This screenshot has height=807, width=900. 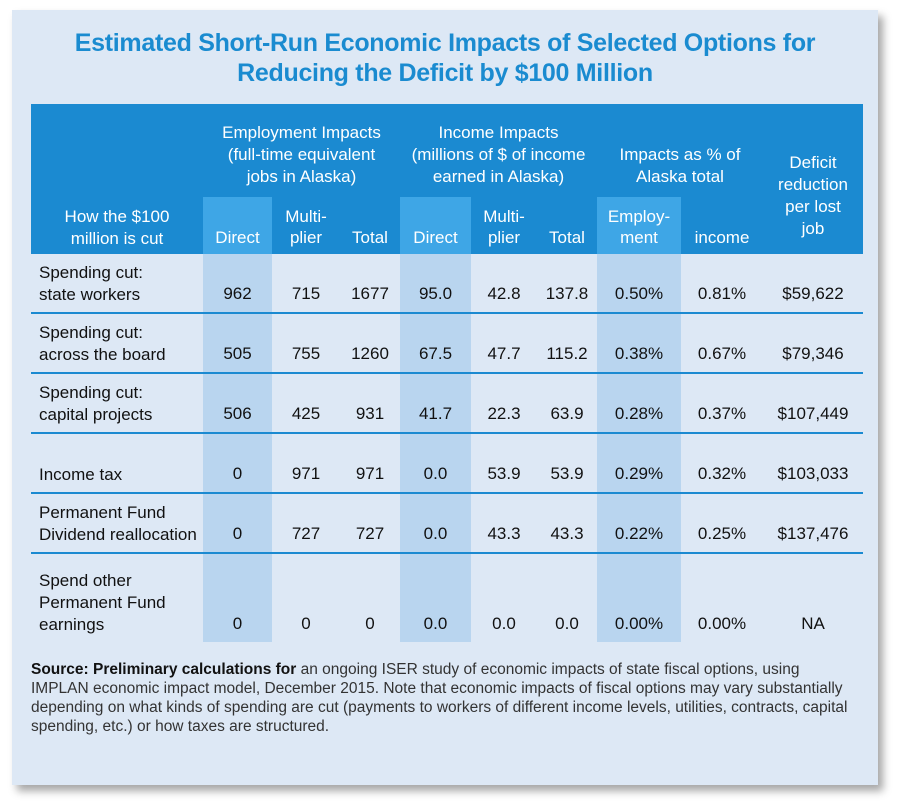 What do you see at coordinates (639, 237) in the screenshot?
I see `header-pct-employment-line-2: ment` at bounding box center [639, 237].